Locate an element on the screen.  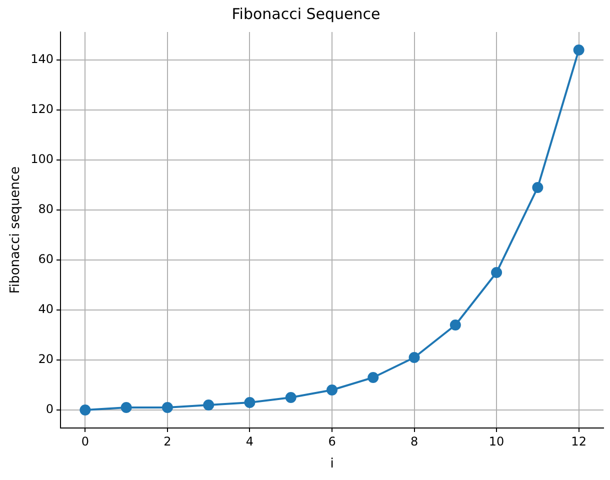
y-tick-label: 60 is located at coordinates (46, 259).